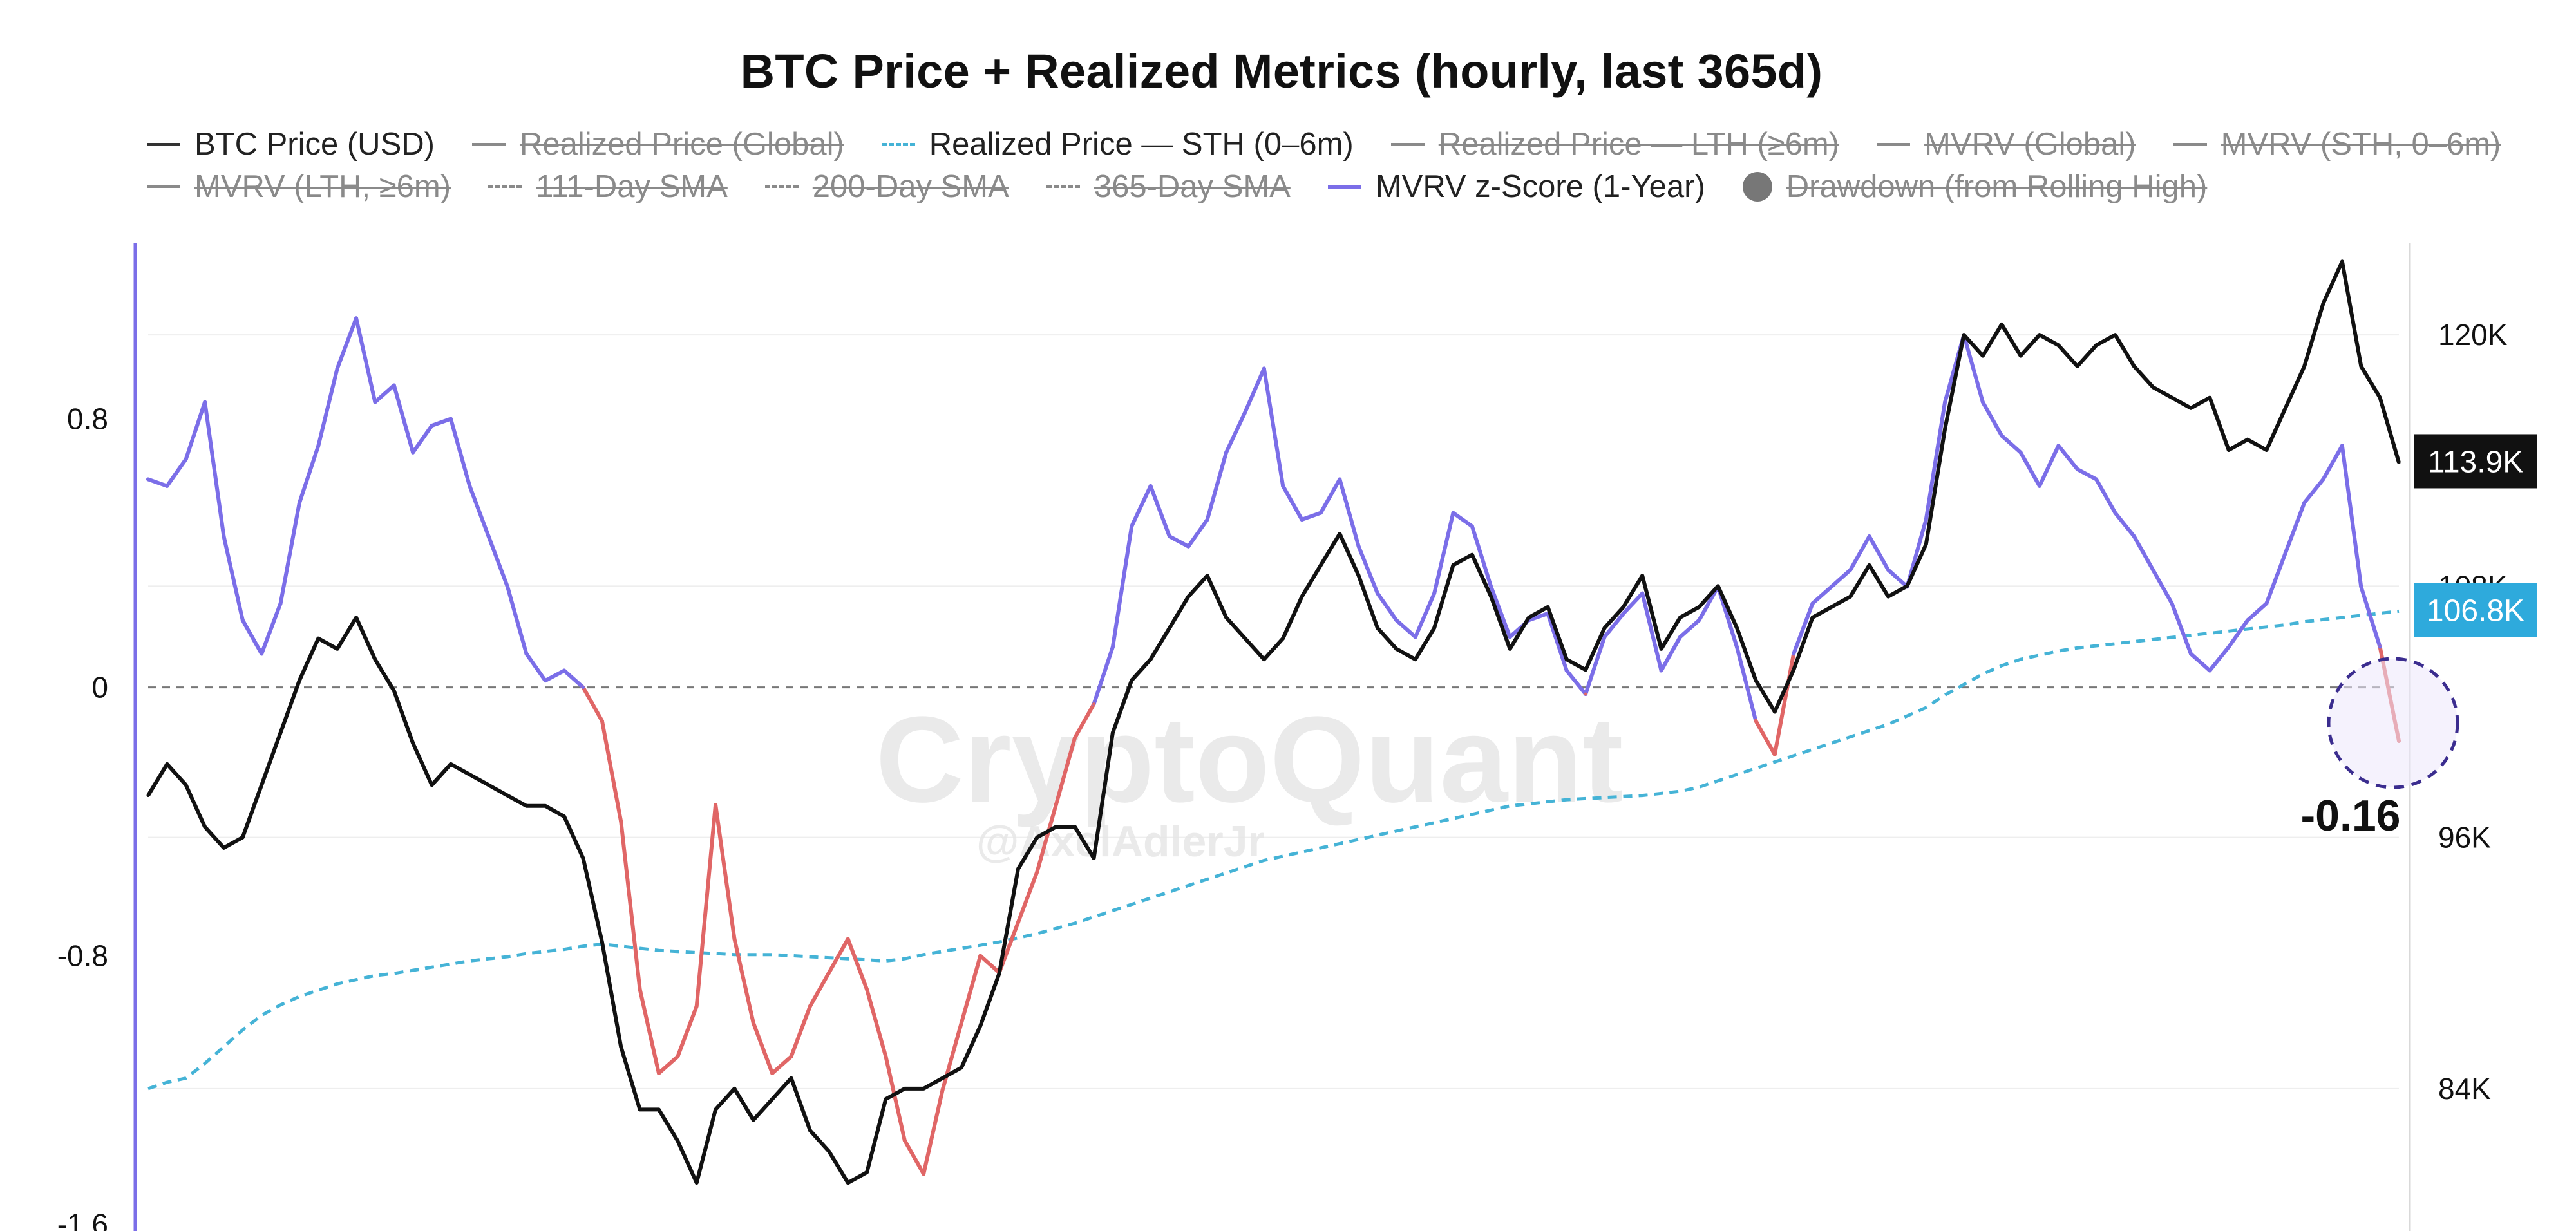 The image size is (2576, 1231). I want to click on legend-item: 111-Day SMA, so click(608, 187).